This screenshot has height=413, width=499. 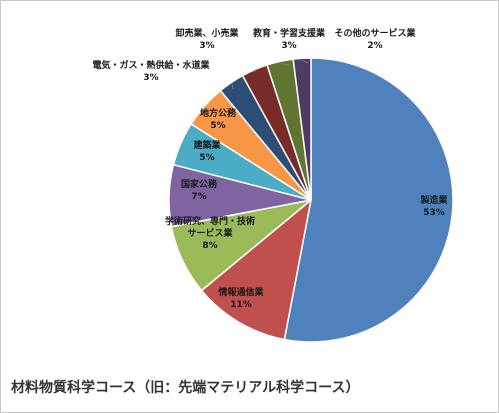 I want to click on slice-name-other-services: その他のサービス業, so click(x=375, y=33).